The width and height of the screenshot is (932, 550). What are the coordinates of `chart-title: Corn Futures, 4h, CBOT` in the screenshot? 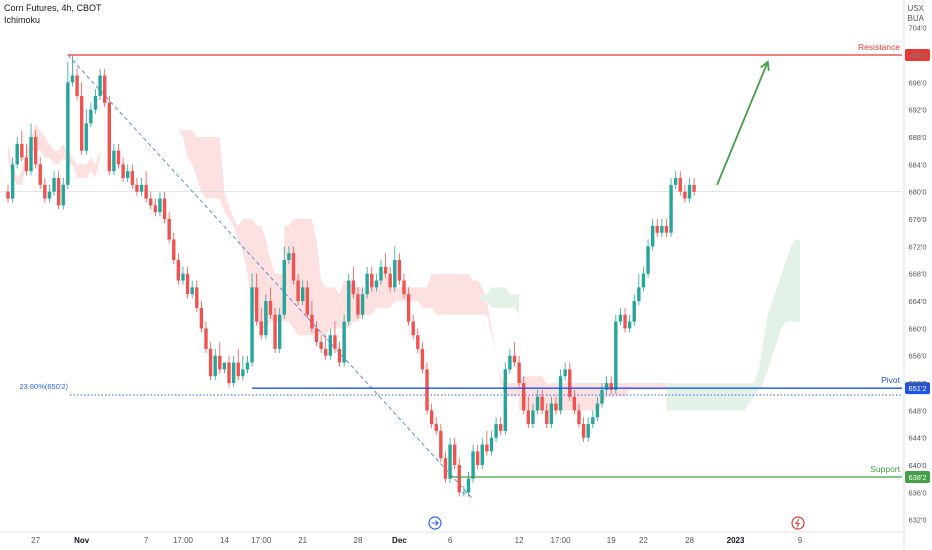 It's located at (53, 8).